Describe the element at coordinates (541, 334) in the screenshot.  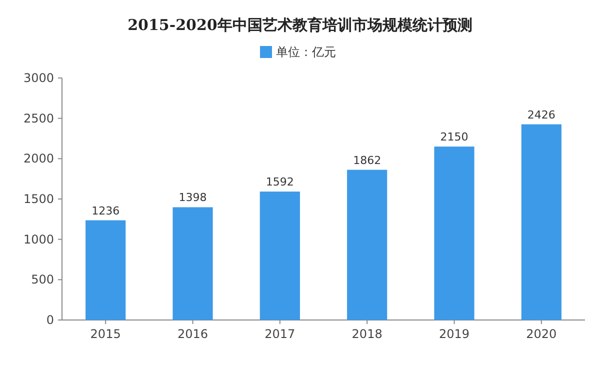
I see `x-tick-label: 2020` at that location.